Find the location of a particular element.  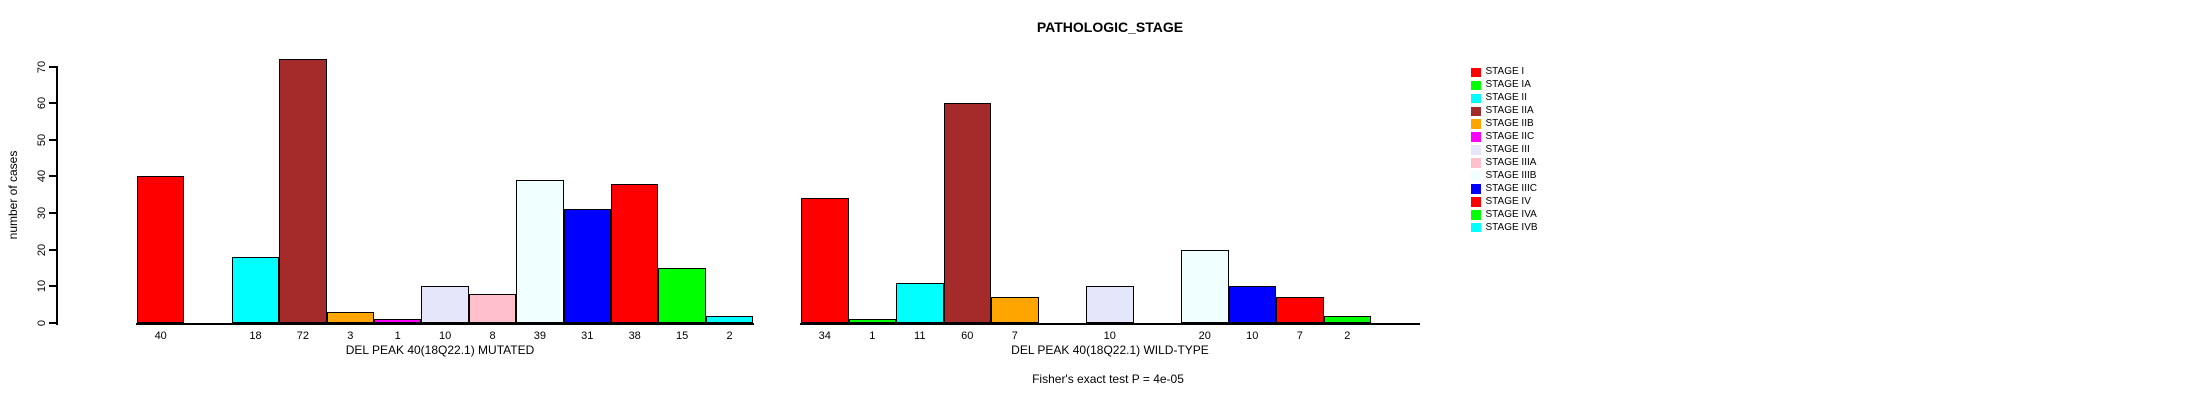

legend-label: STAGE I is located at coordinates (1505, 72).